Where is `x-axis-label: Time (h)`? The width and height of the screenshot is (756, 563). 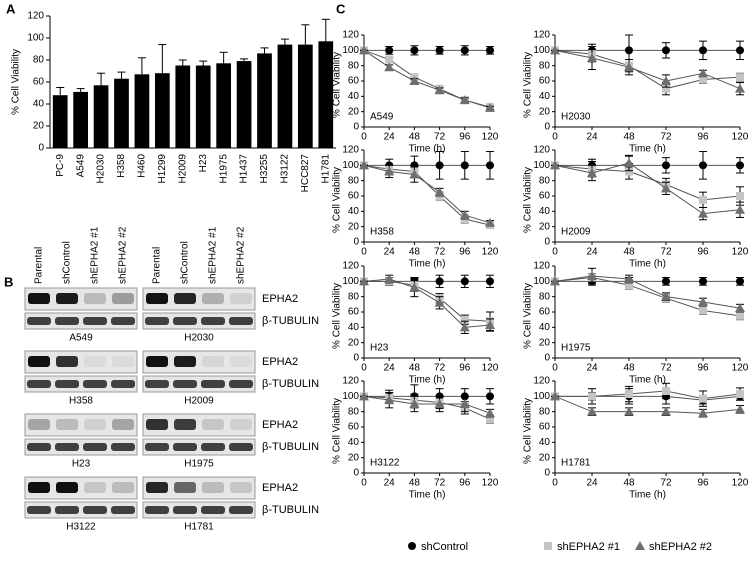 x-axis-label: Time (h) is located at coordinates (427, 380).